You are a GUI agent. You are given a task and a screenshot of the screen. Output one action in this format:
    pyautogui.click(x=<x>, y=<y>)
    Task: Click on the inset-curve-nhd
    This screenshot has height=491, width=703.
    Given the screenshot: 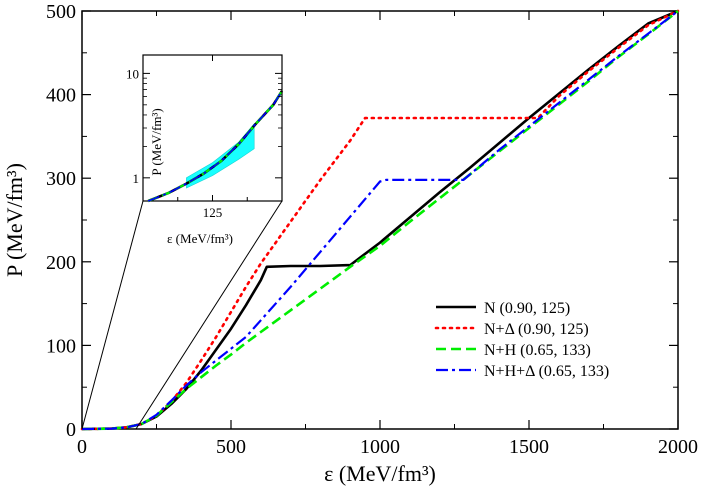 What is the action you would take?
    pyautogui.click(x=215, y=146)
    